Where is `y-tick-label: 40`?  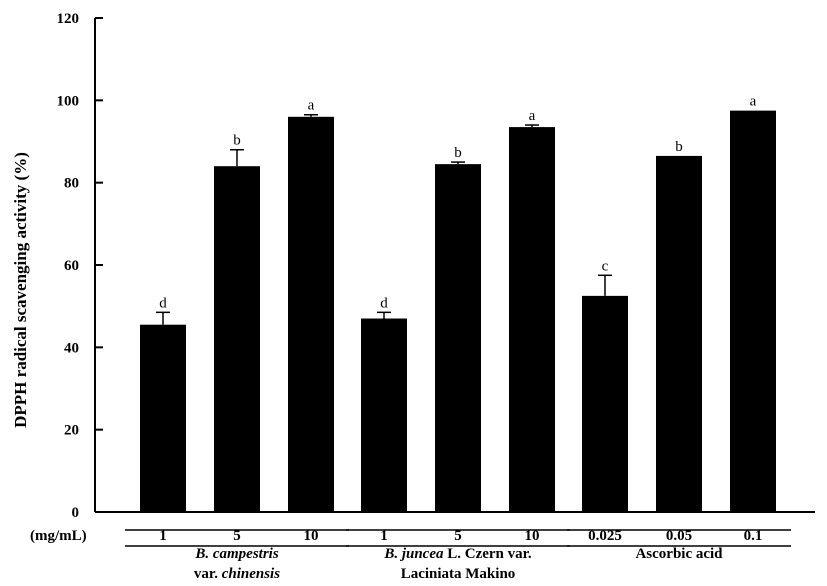
y-tick-label: 40 is located at coordinates (71, 348).